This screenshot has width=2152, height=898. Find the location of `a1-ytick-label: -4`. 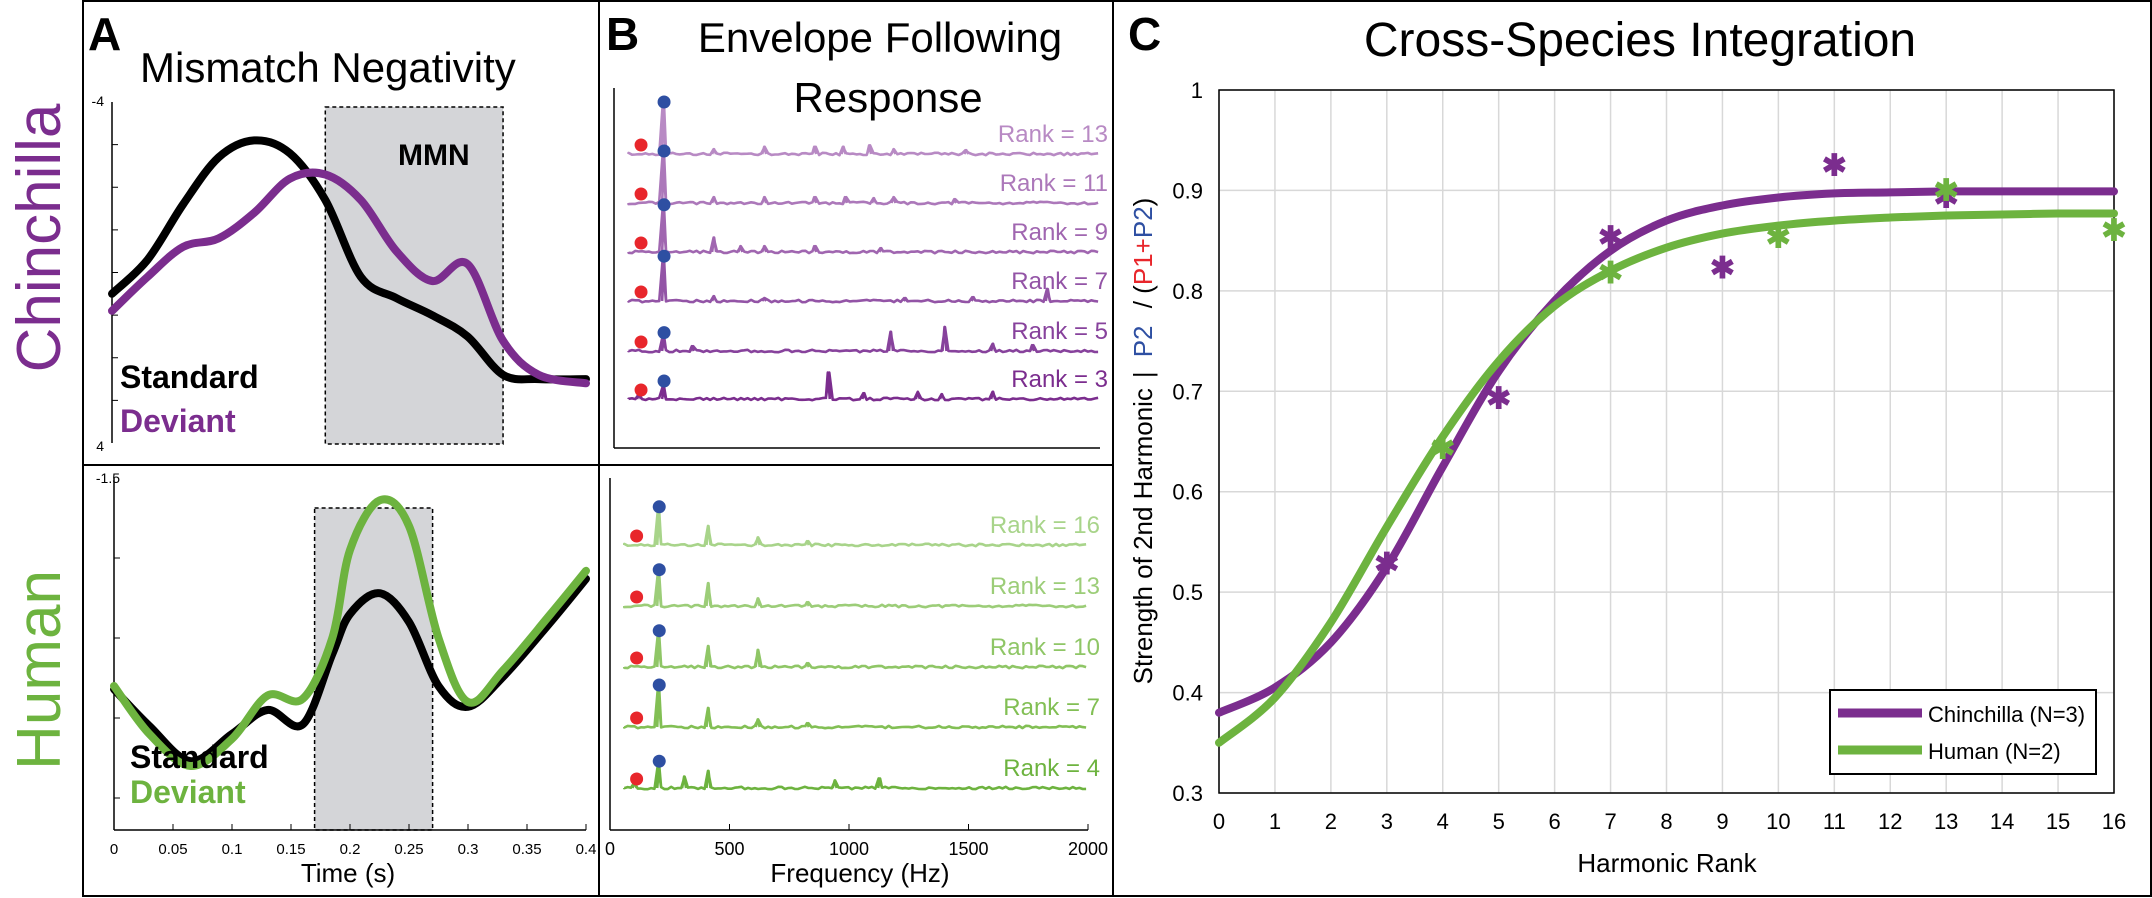

a1-ytick-label: -4 is located at coordinates (98, 101).